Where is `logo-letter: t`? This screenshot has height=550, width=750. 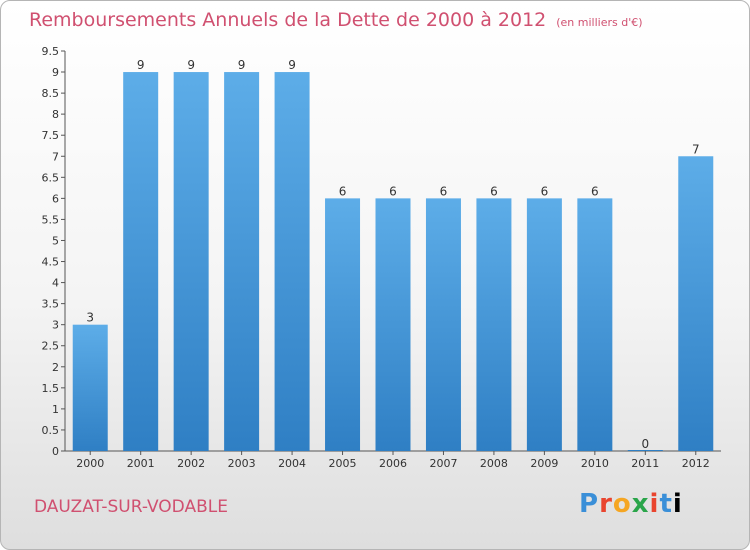 logo-letter: t is located at coordinates (666, 504).